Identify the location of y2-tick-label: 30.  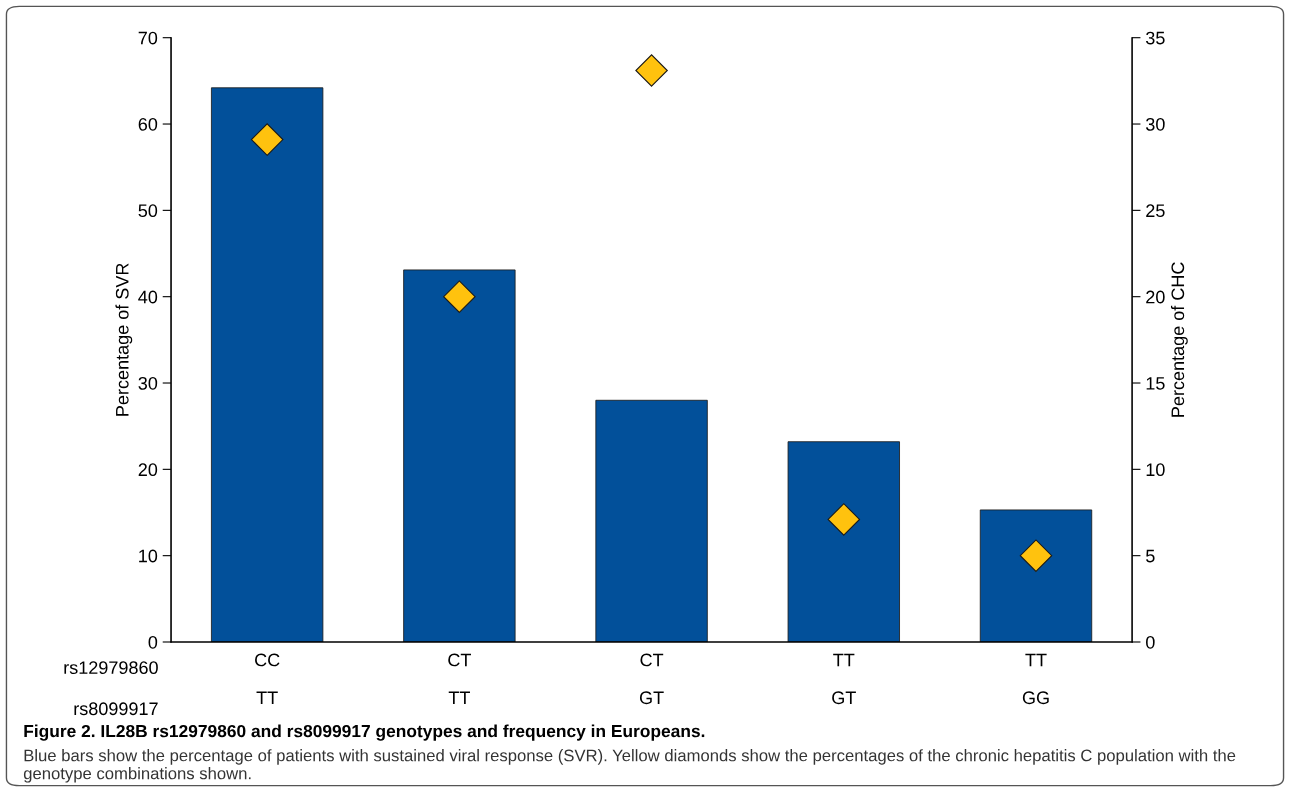
(1155, 124).